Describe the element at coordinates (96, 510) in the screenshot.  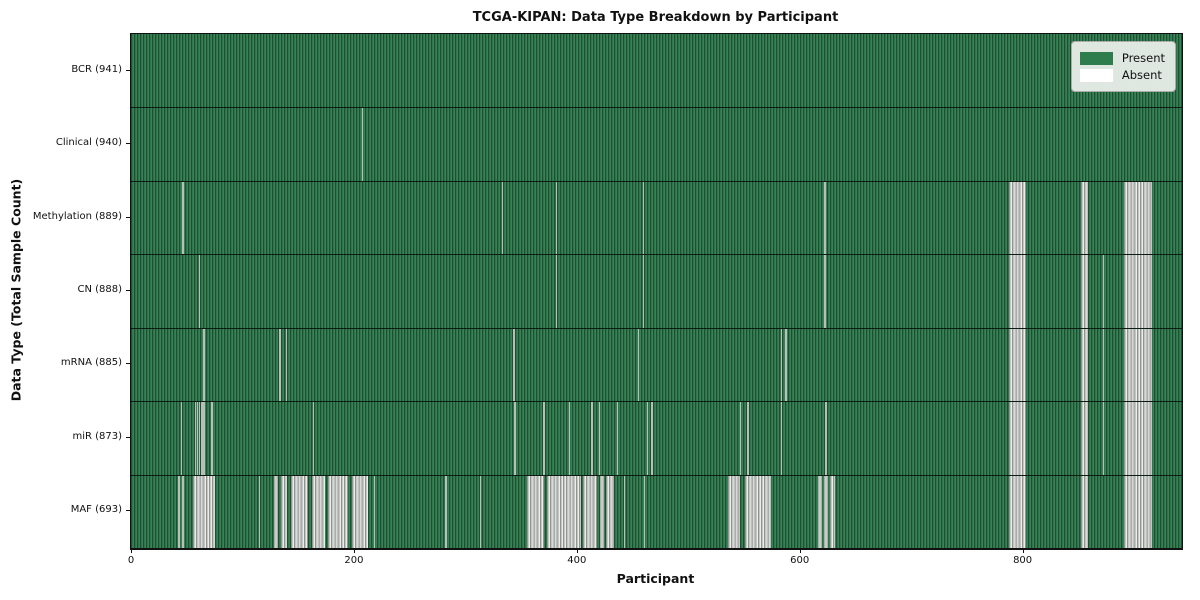
I see `row-label-maf: MAF (693)` at that location.